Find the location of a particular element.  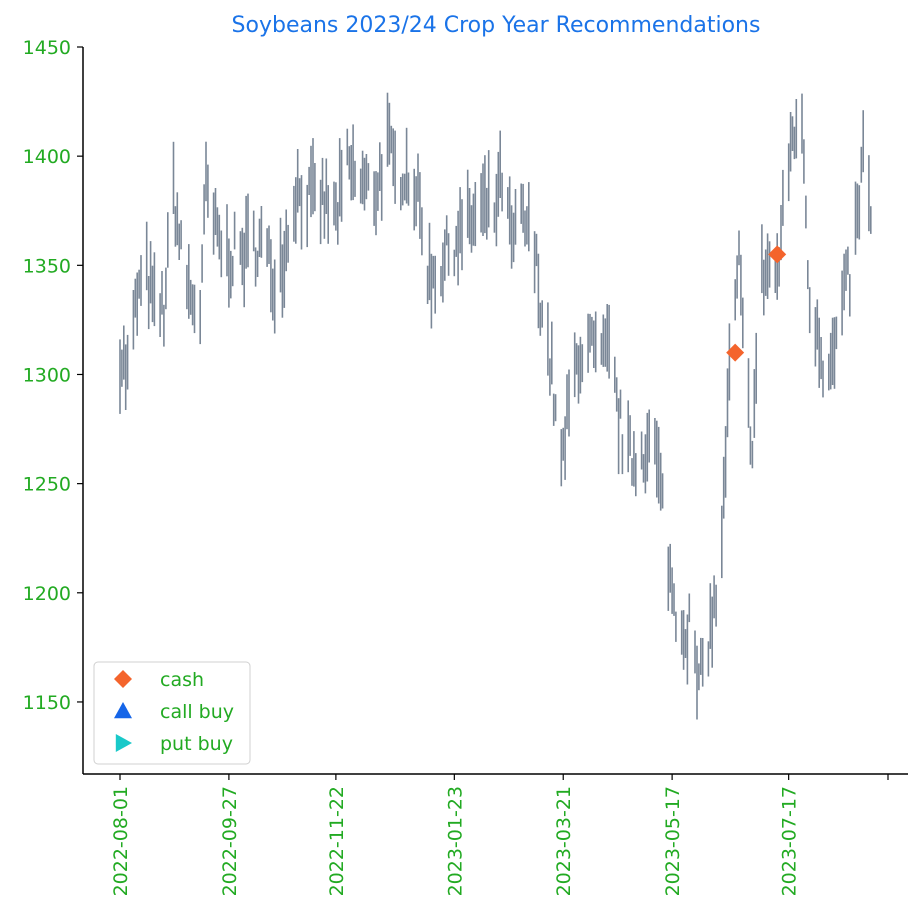

x-tick-label: 2022-09-27 is located at coordinates (230, 841).